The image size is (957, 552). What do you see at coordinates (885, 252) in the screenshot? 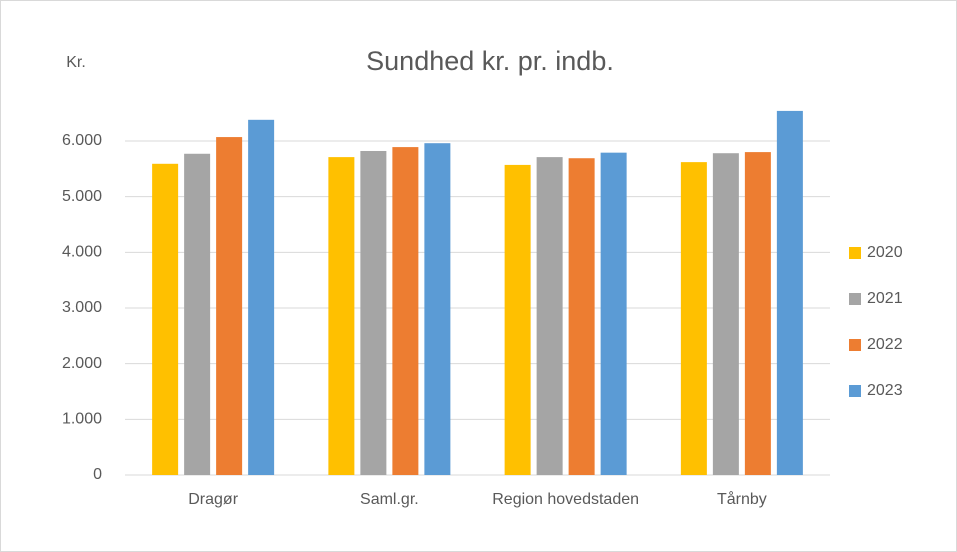
I see `legend-label: 2020` at bounding box center [885, 252].